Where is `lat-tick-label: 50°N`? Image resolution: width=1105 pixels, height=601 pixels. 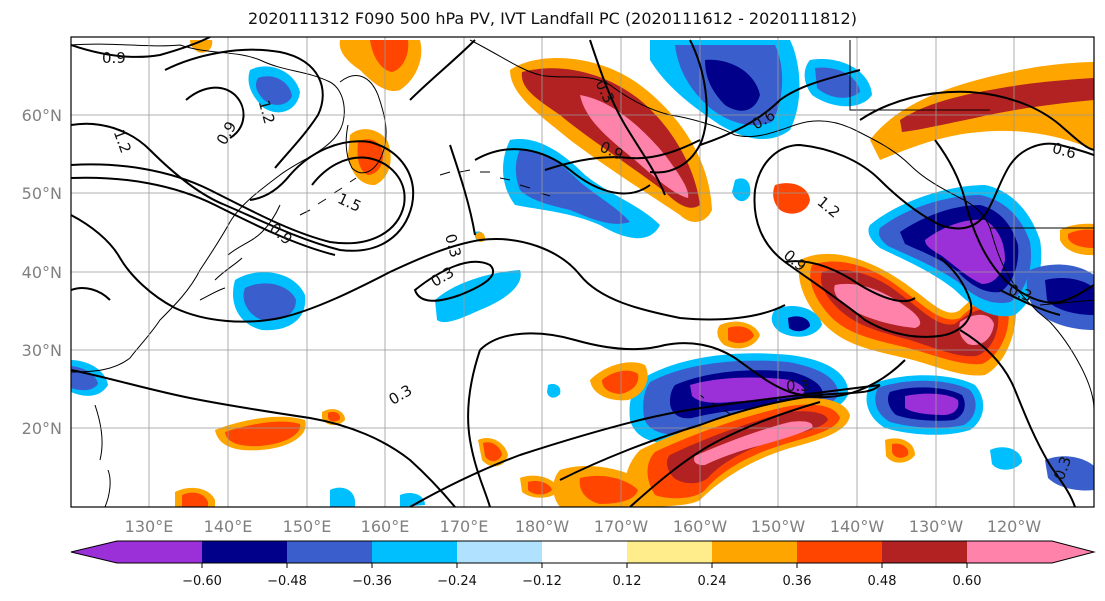
lat-tick-label: 50°N is located at coordinates (42, 193).